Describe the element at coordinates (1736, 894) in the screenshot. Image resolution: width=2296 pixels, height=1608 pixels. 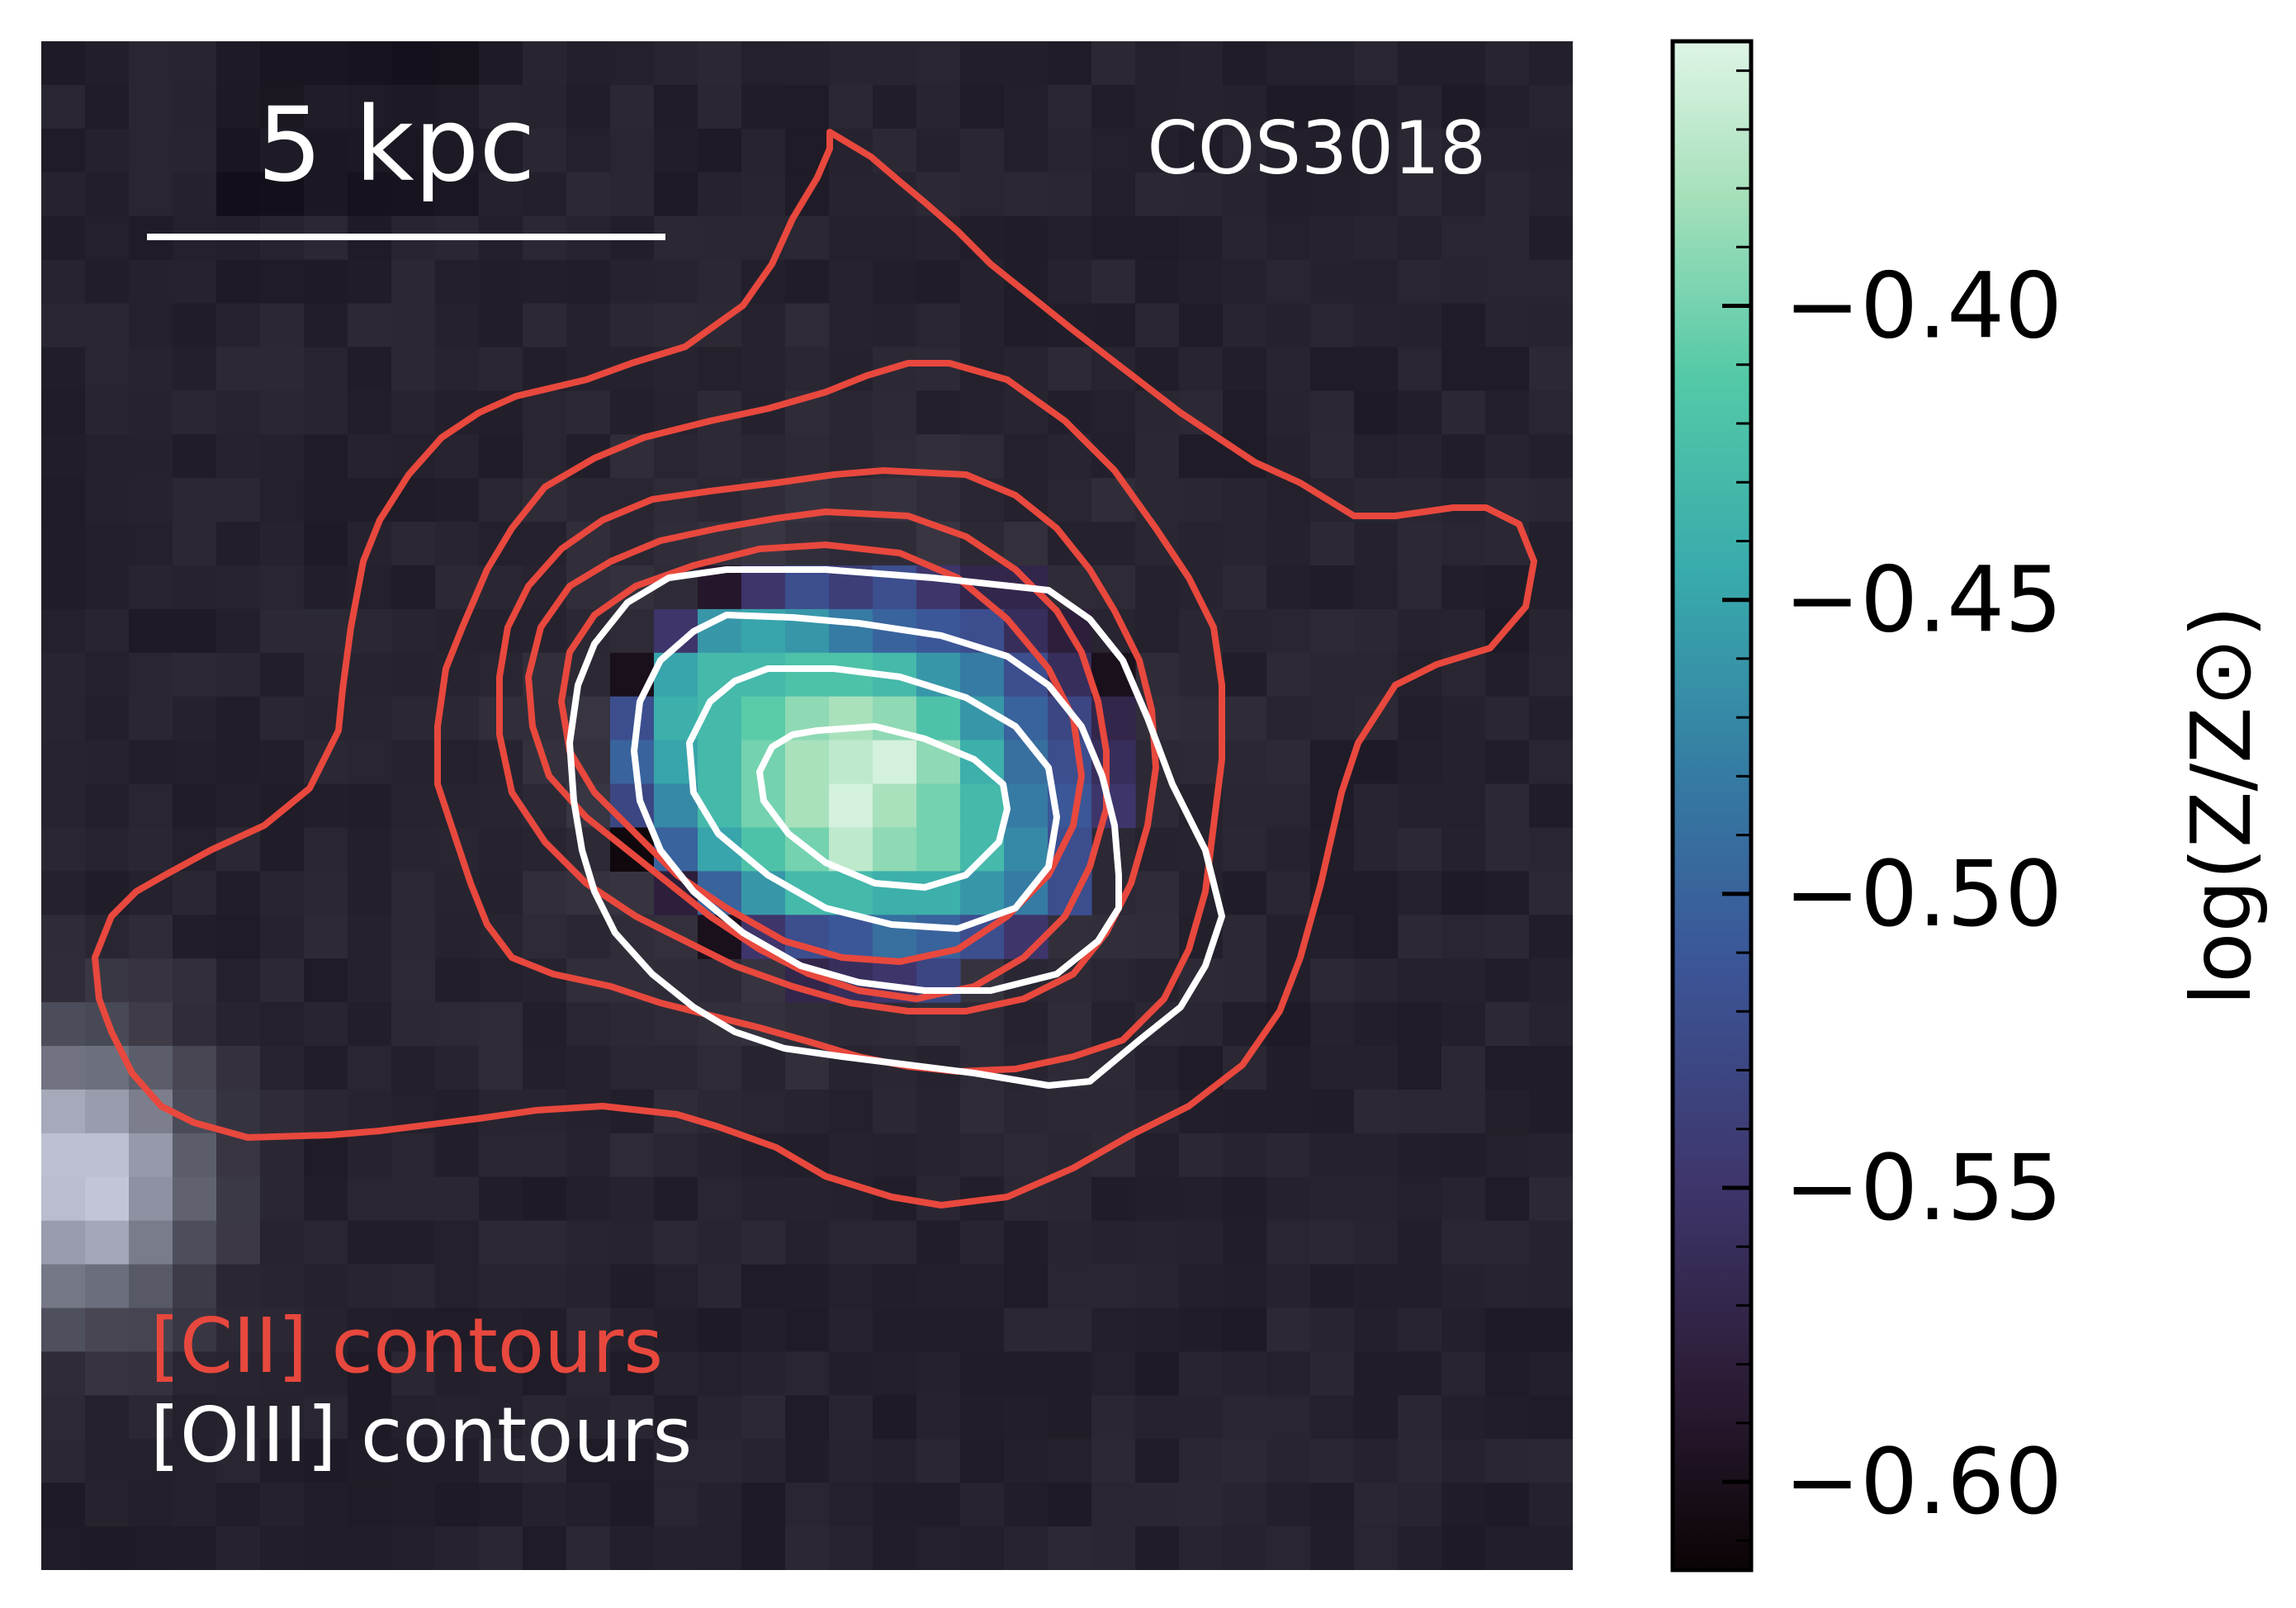
I see `colorbar-major-ticks` at that location.